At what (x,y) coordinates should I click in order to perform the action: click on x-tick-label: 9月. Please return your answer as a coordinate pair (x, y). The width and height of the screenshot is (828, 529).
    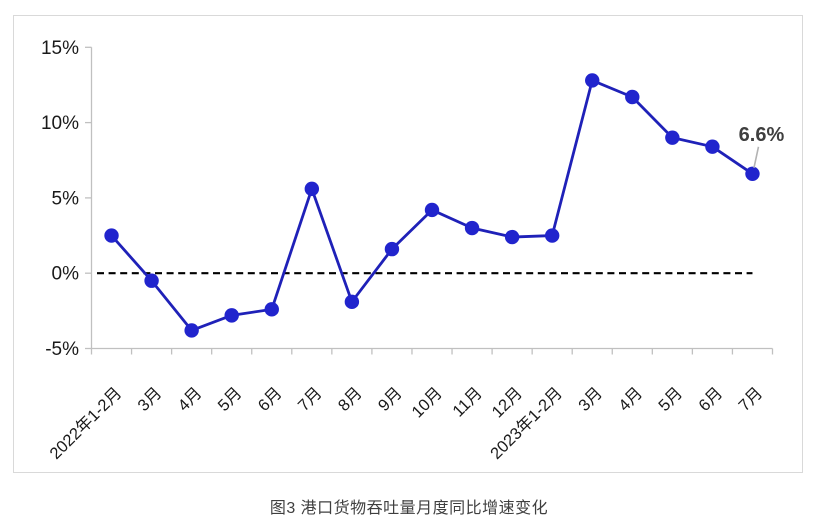
    Looking at the image, I should click on (390, 399).